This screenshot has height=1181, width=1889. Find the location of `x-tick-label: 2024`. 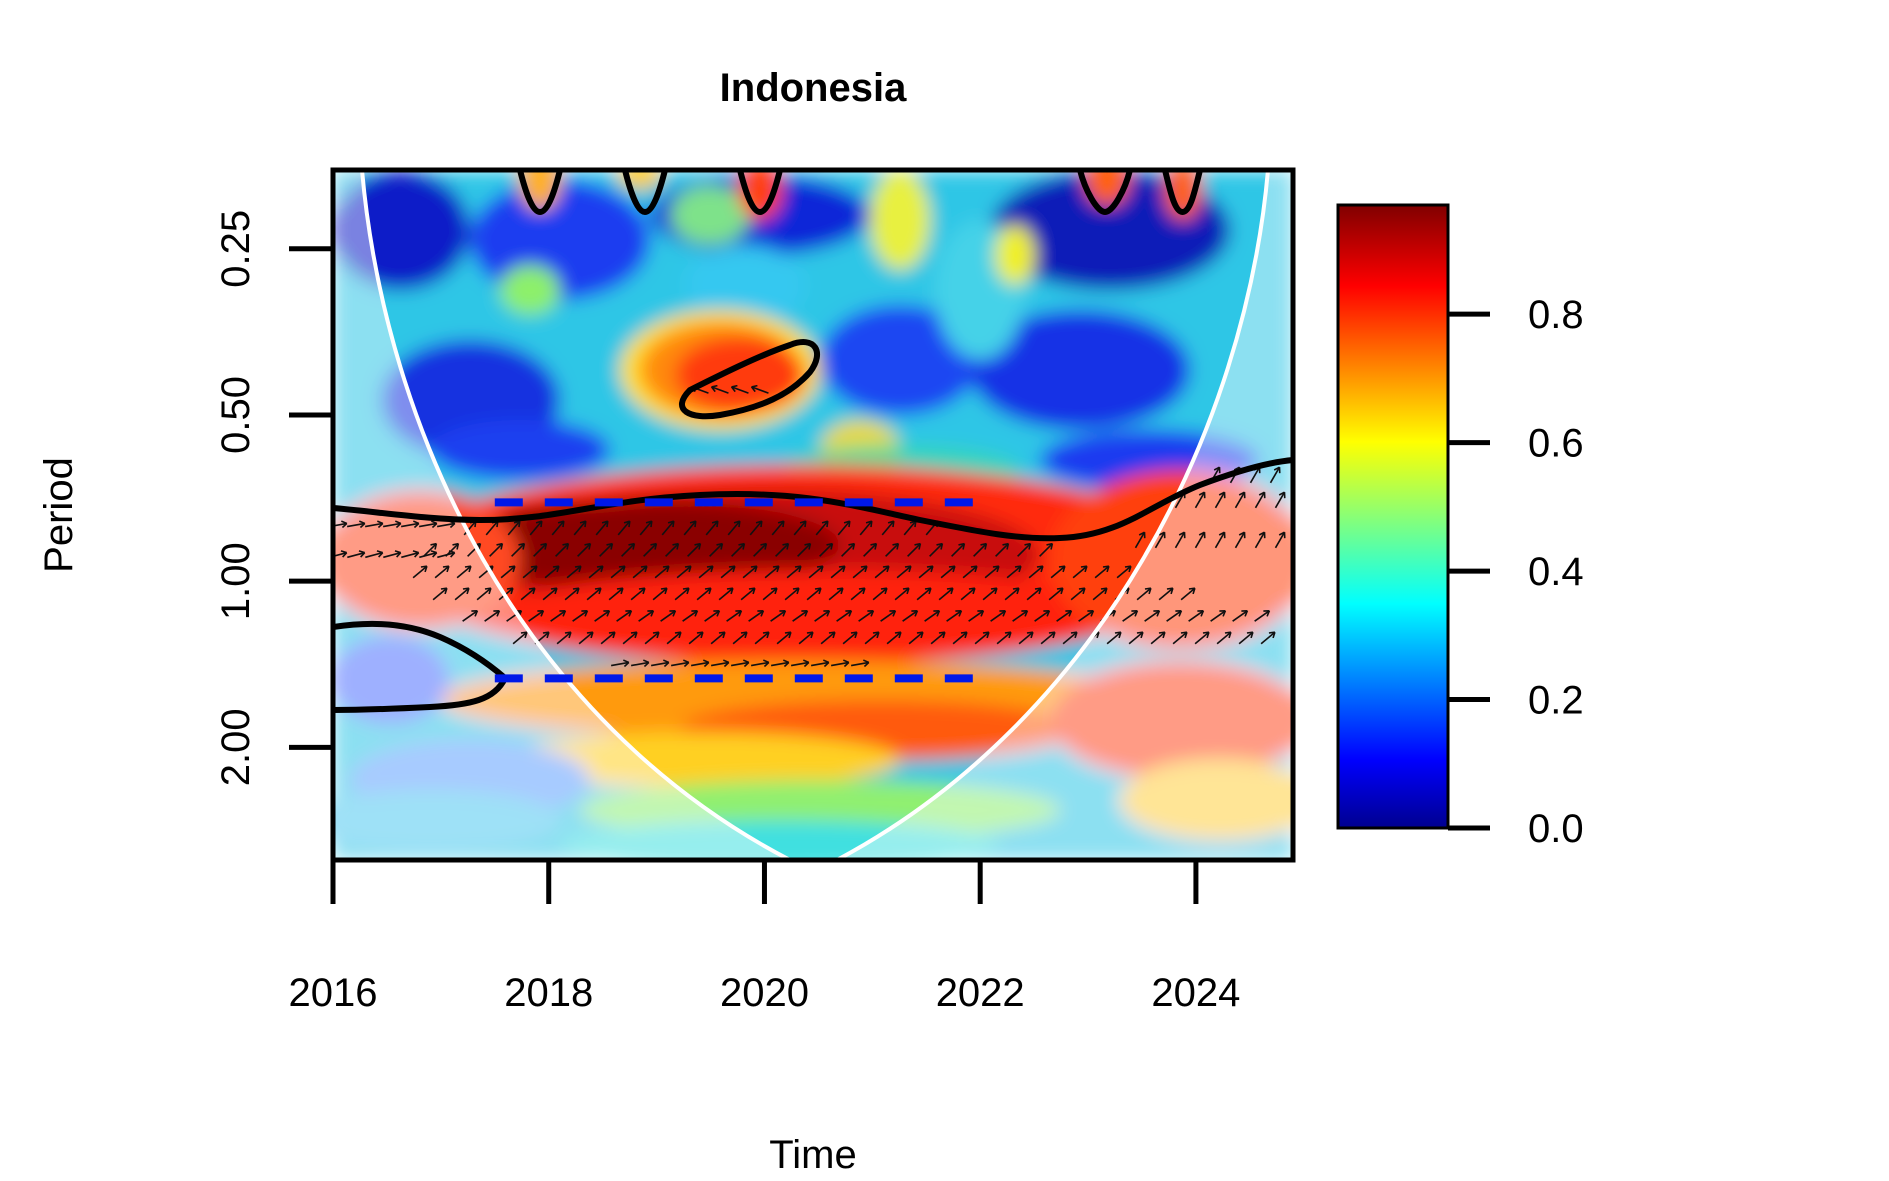

x-tick-label: 2024 is located at coordinates (1195, 993).